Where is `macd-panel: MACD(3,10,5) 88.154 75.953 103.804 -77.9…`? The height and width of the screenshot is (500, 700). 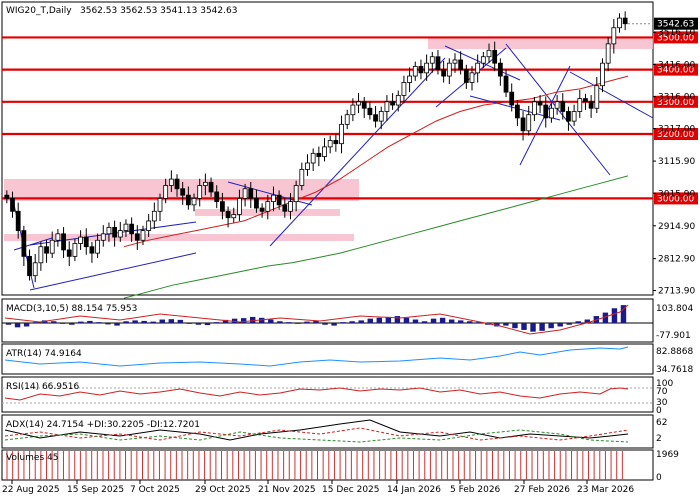 macd-panel: MACD(3,10,5) 88.154 75.953 103.804 -77.9… is located at coordinates (347, 320).